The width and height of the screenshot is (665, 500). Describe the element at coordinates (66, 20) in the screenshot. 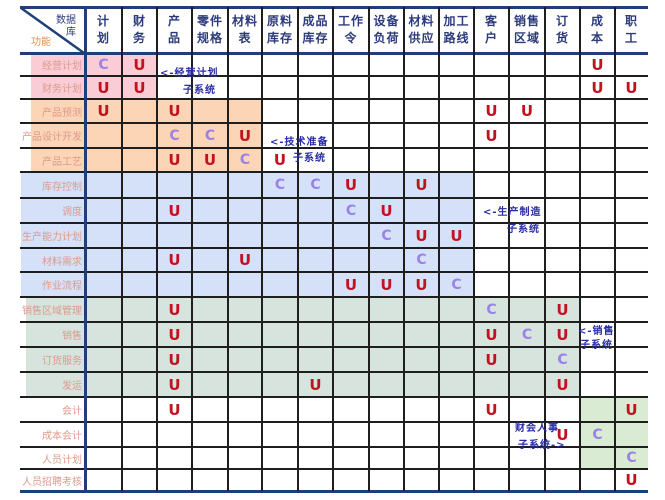

I see `corner-database-line1: 数据` at that location.